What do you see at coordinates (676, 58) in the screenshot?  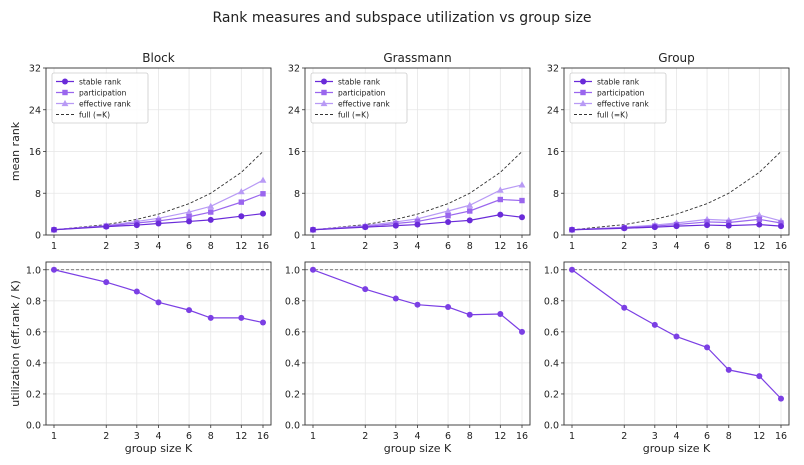 I see `panel-title: Group` at bounding box center [676, 58].